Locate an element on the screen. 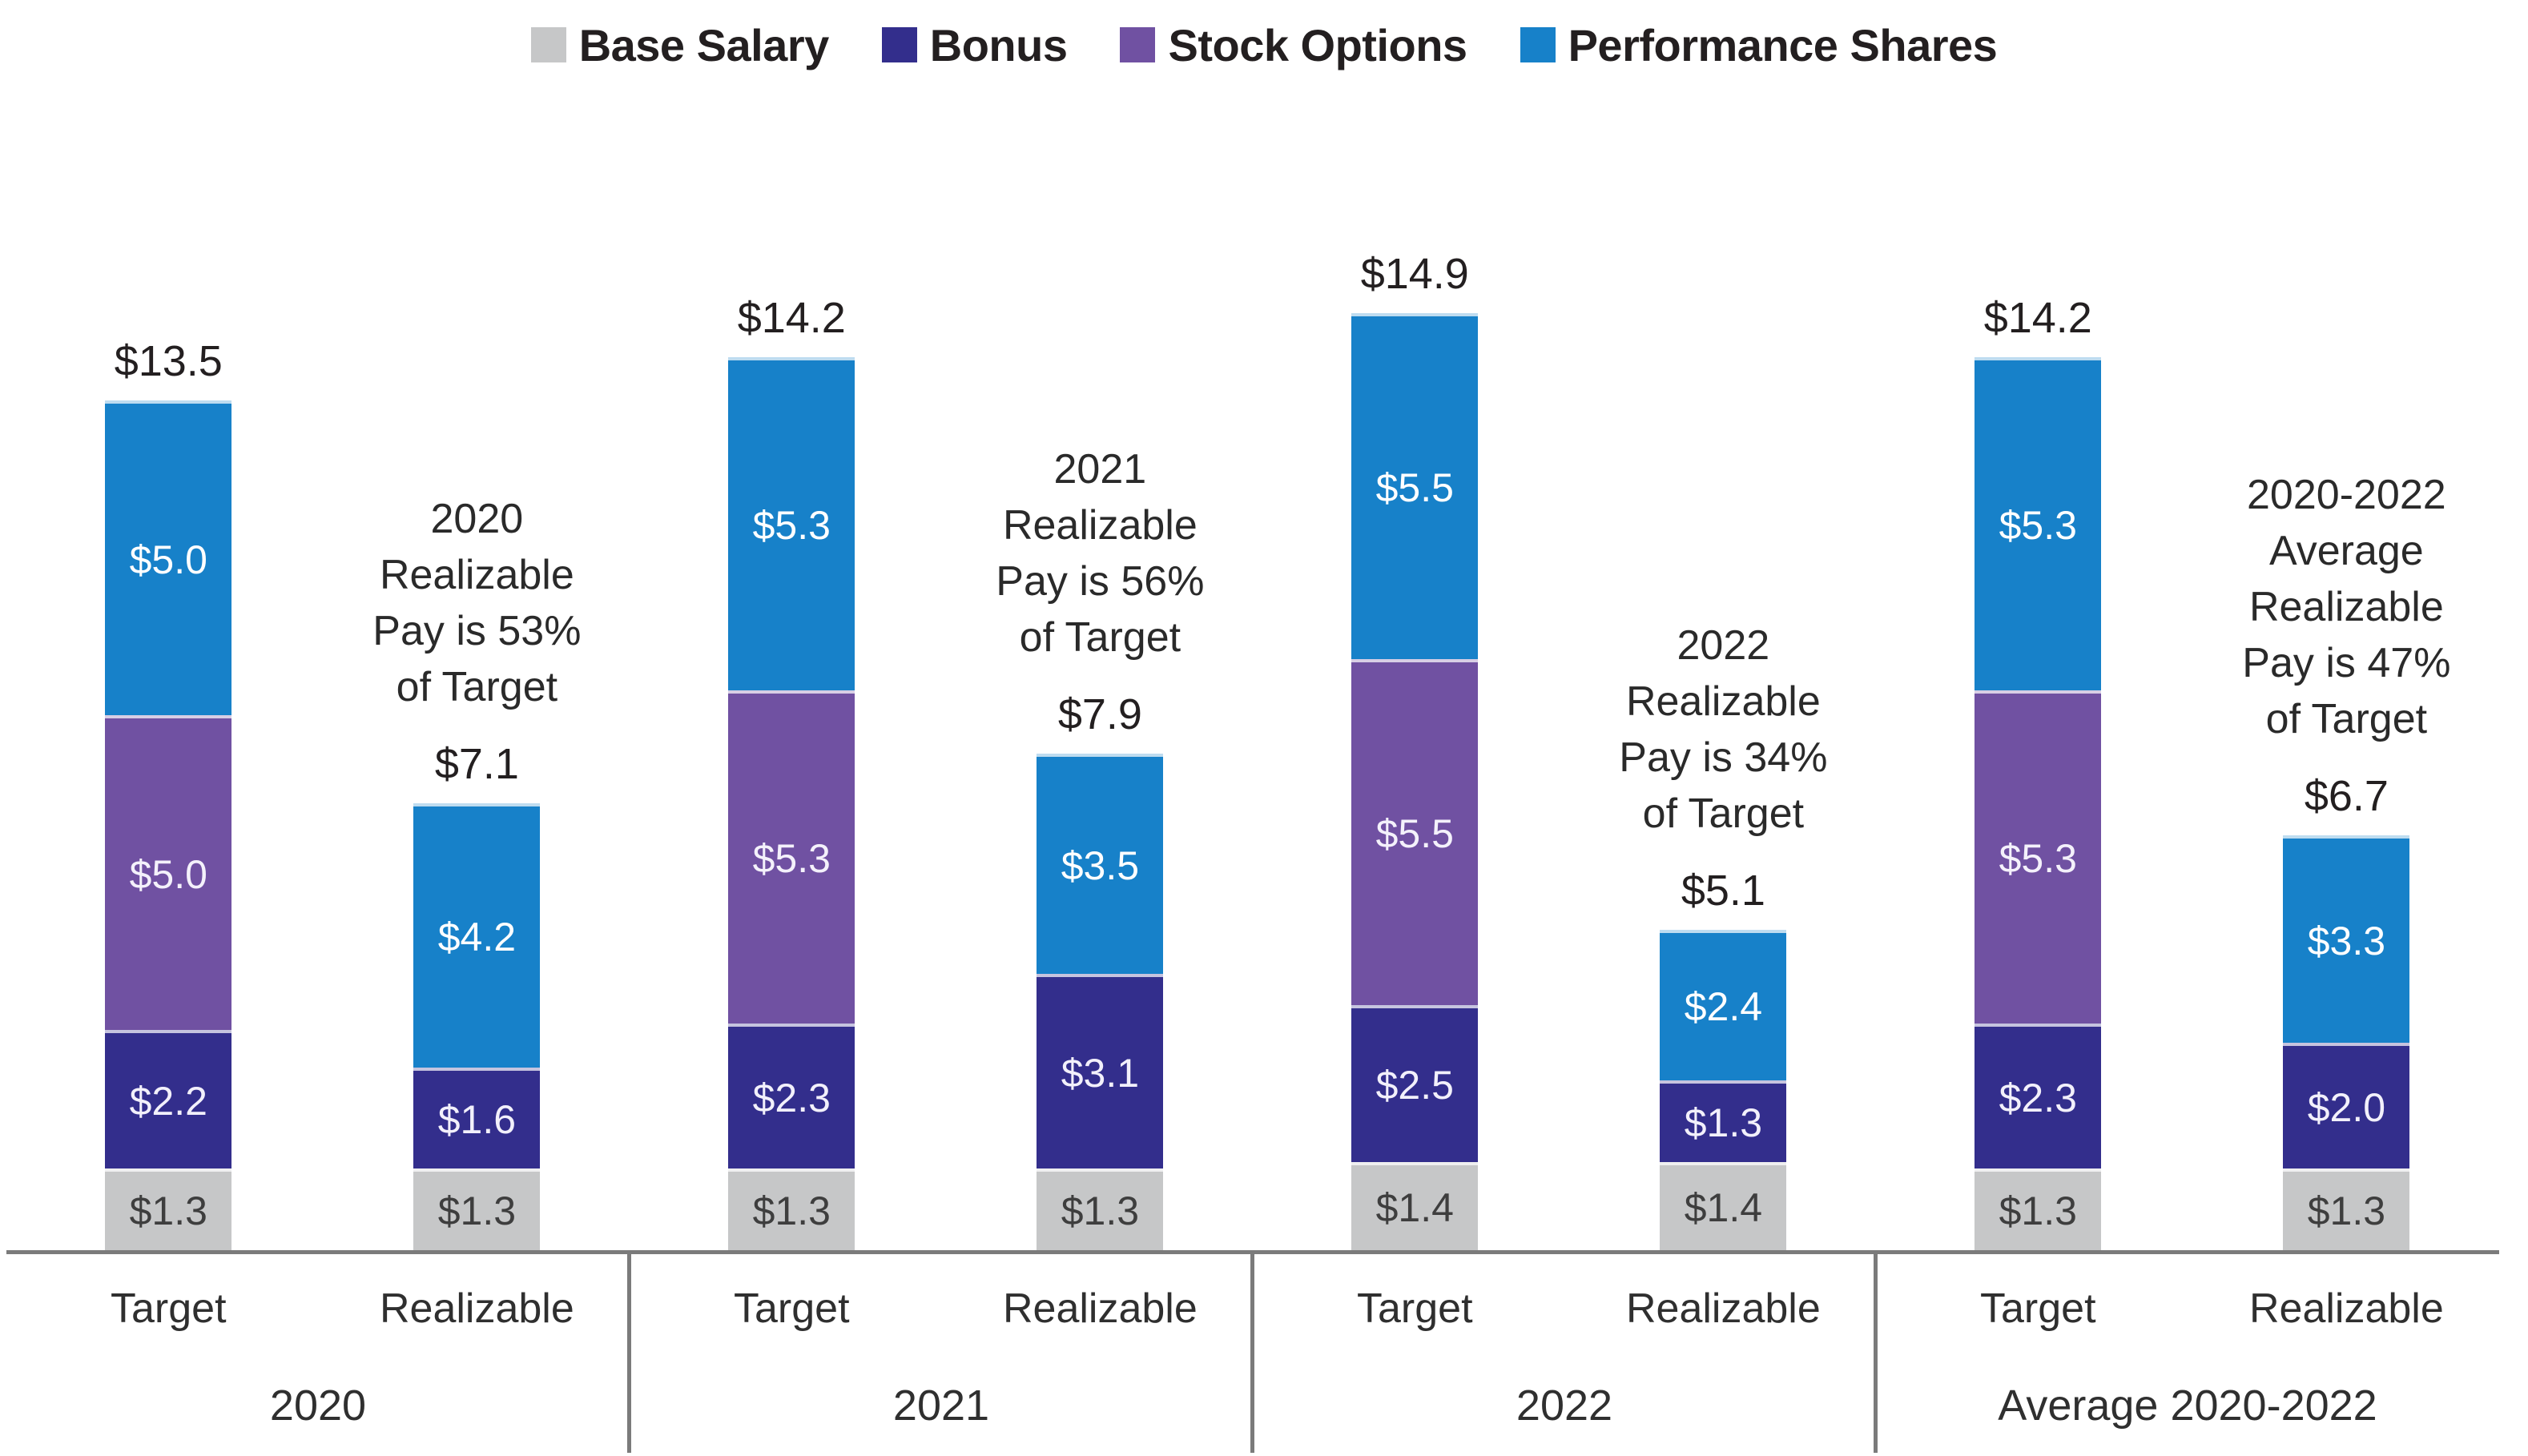 The image size is (2528, 1456). bar-segment-2022-target-bonus: $2.5 is located at coordinates (1415, 1083).